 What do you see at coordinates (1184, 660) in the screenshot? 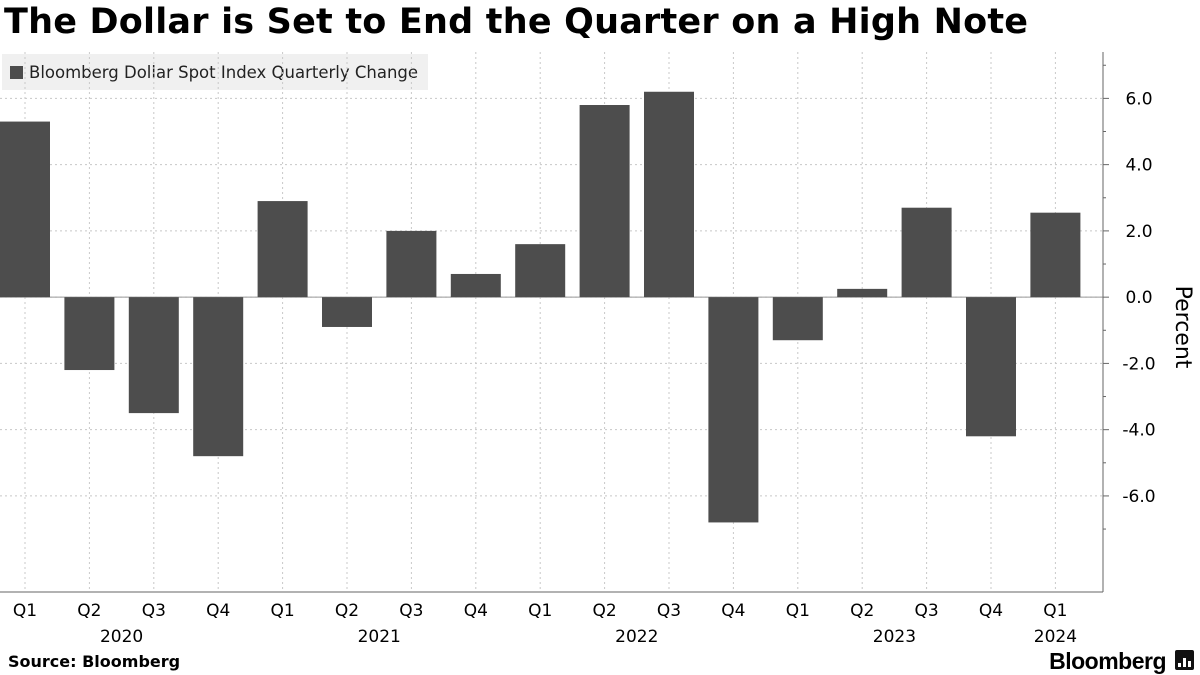
I see `bloomberg-chart-icon` at bounding box center [1184, 660].